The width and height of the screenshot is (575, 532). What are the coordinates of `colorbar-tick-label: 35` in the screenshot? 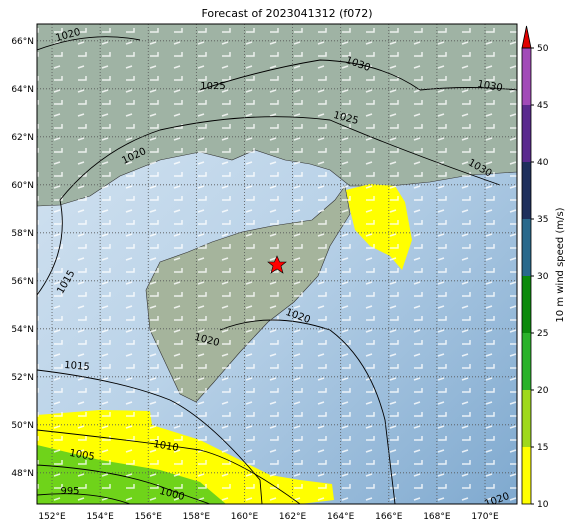 It's located at (542, 220).